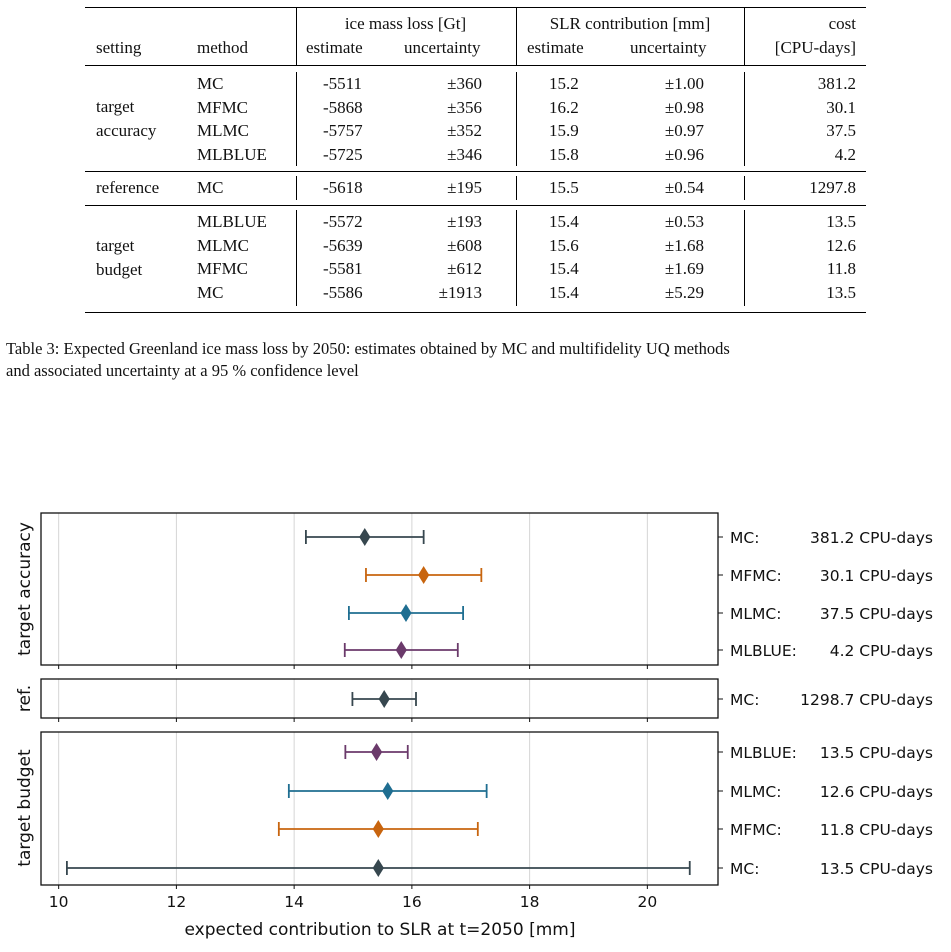  What do you see at coordinates (841, 130) in the screenshot?
I see `cost-cell: 37.5` at bounding box center [841, 130].